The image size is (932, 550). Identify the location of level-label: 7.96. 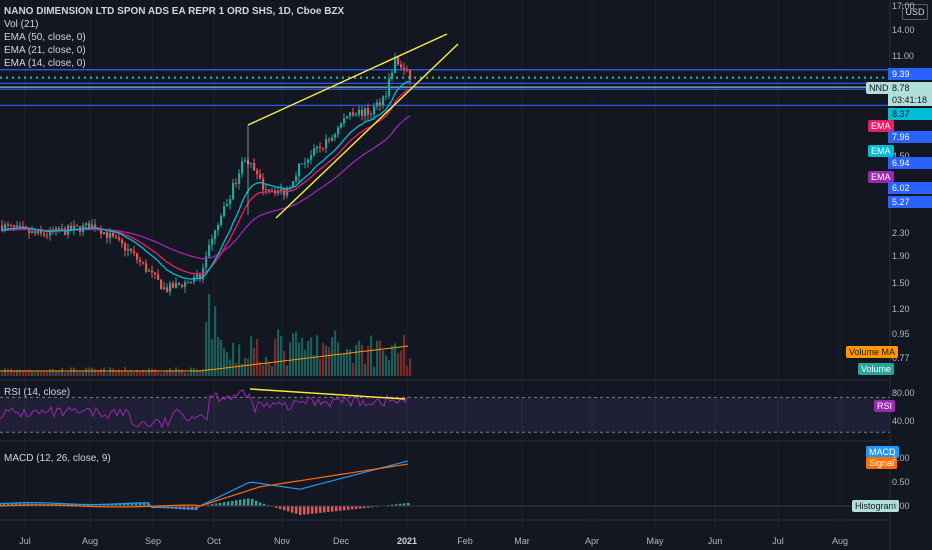
(910, 137).